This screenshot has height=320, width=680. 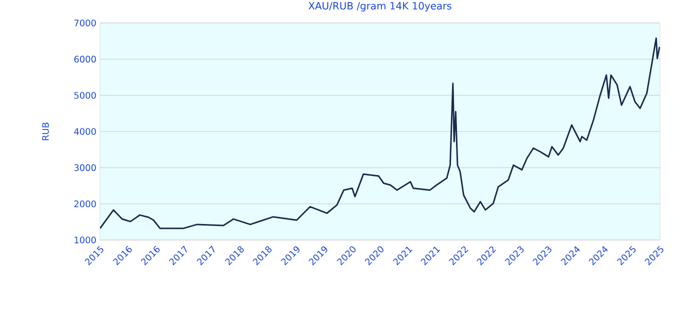 What do you see at coordinates (85, 240) in the screenshot?
I see `y-tick-label: 1000` at bounding box center [85, 240].